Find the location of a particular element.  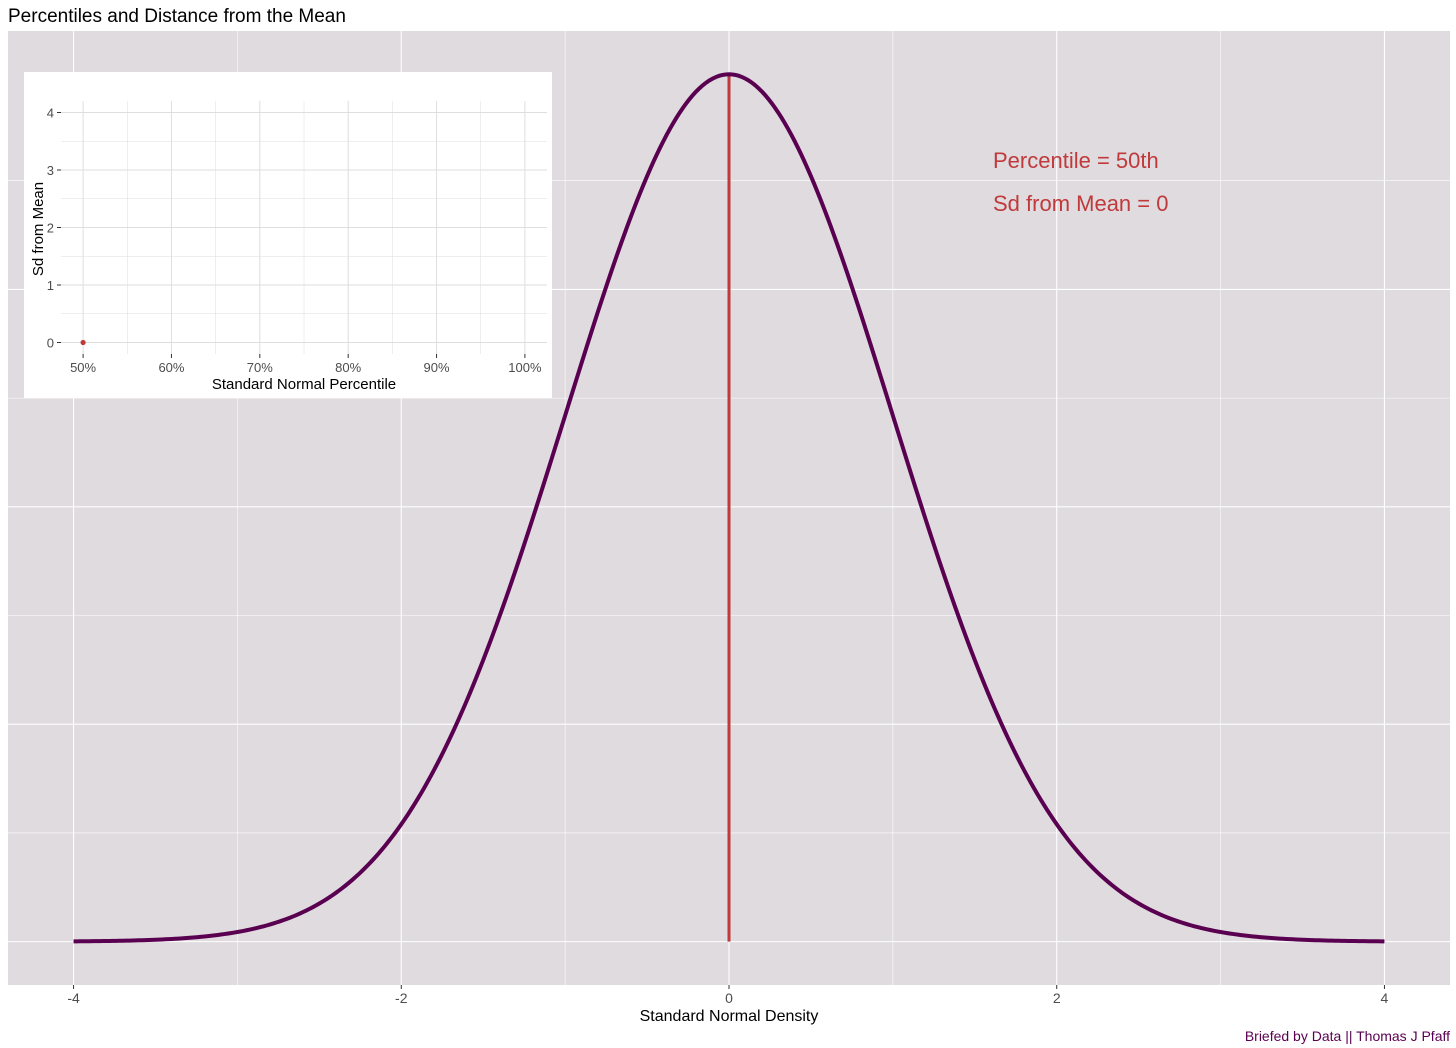

inset-x-tick-label: 80% is located at coordinates (348, 367).